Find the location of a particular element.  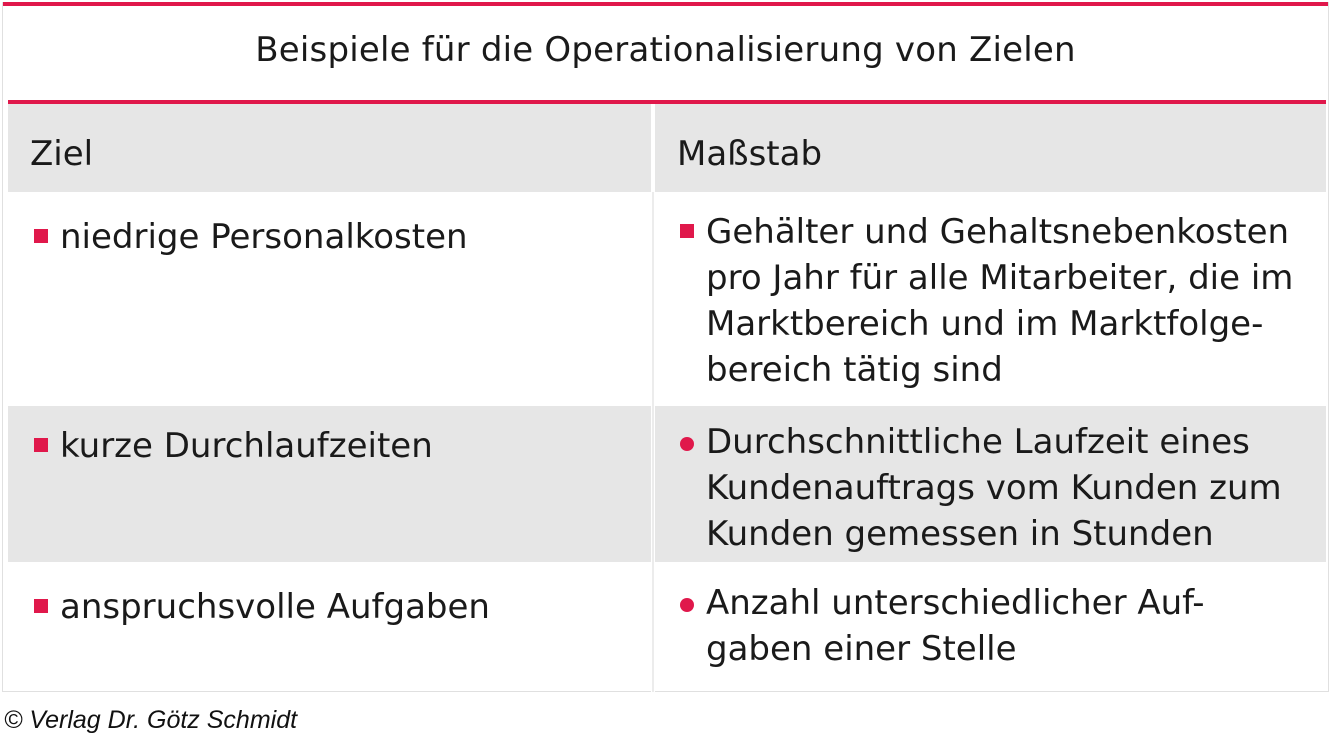

table-row-2-massstab-bg is located at coordinates (990, 484).